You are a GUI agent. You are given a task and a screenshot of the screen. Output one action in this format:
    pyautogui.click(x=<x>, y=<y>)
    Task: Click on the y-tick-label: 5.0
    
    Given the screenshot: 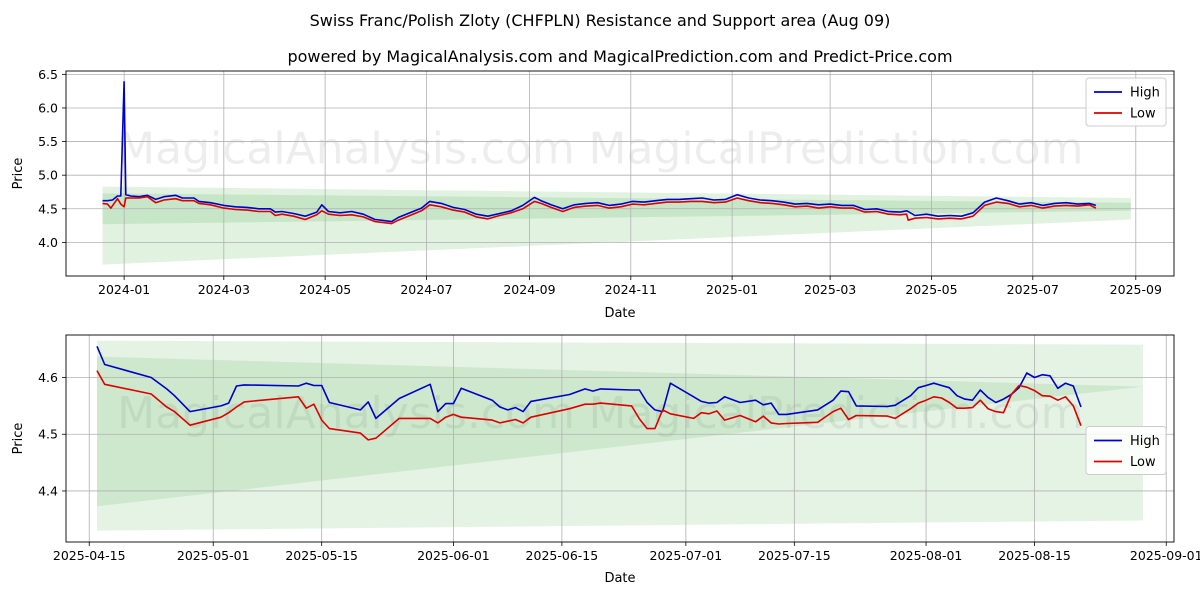 What is the action you would take?
    pyautogui.click(x=48, y=175)
    